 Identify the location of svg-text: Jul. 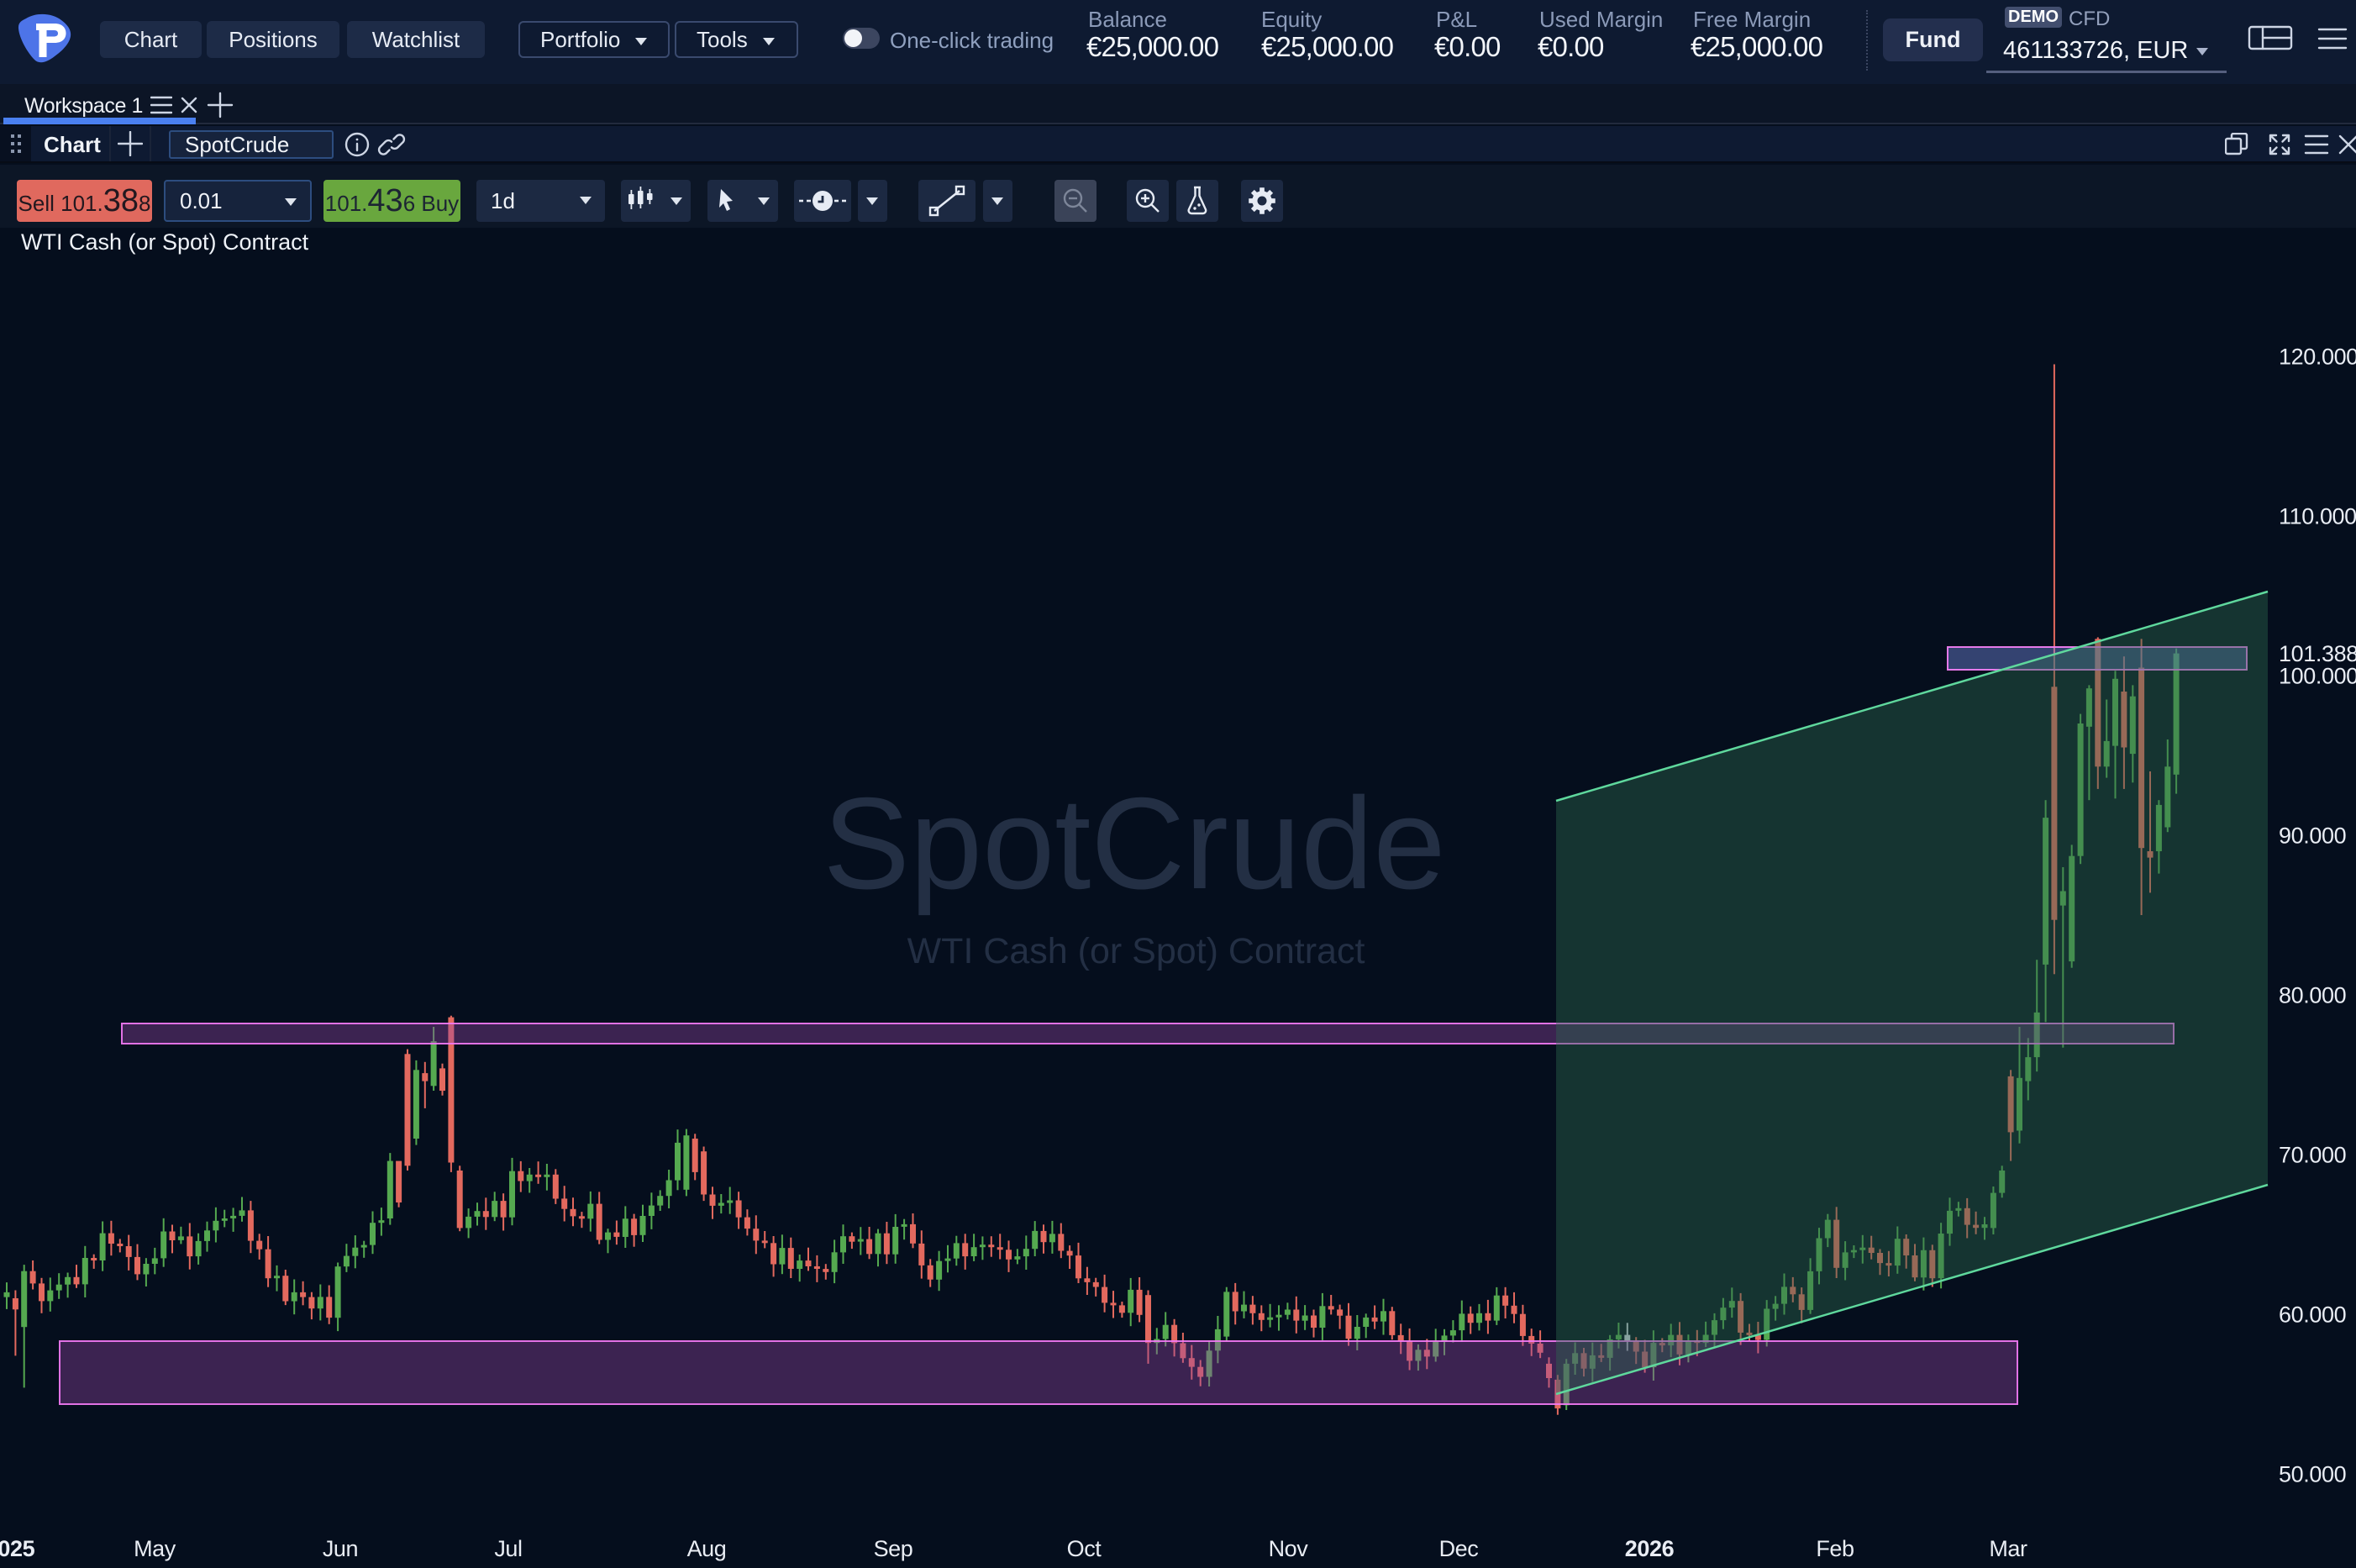
(508, 1549).